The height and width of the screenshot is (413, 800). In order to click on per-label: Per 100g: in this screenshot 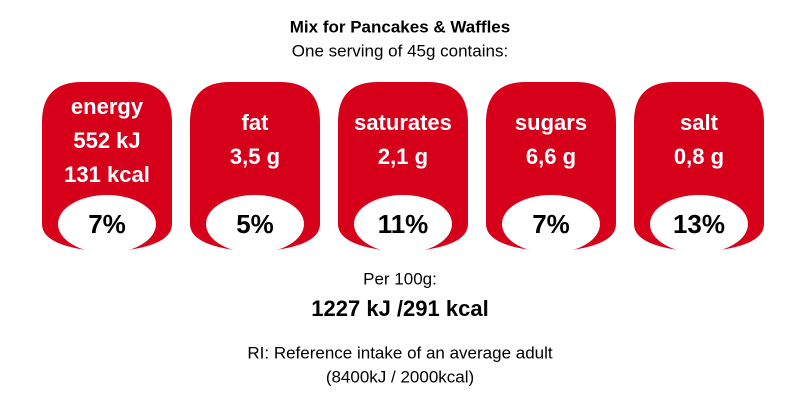, I will do `click(400, 278)`.